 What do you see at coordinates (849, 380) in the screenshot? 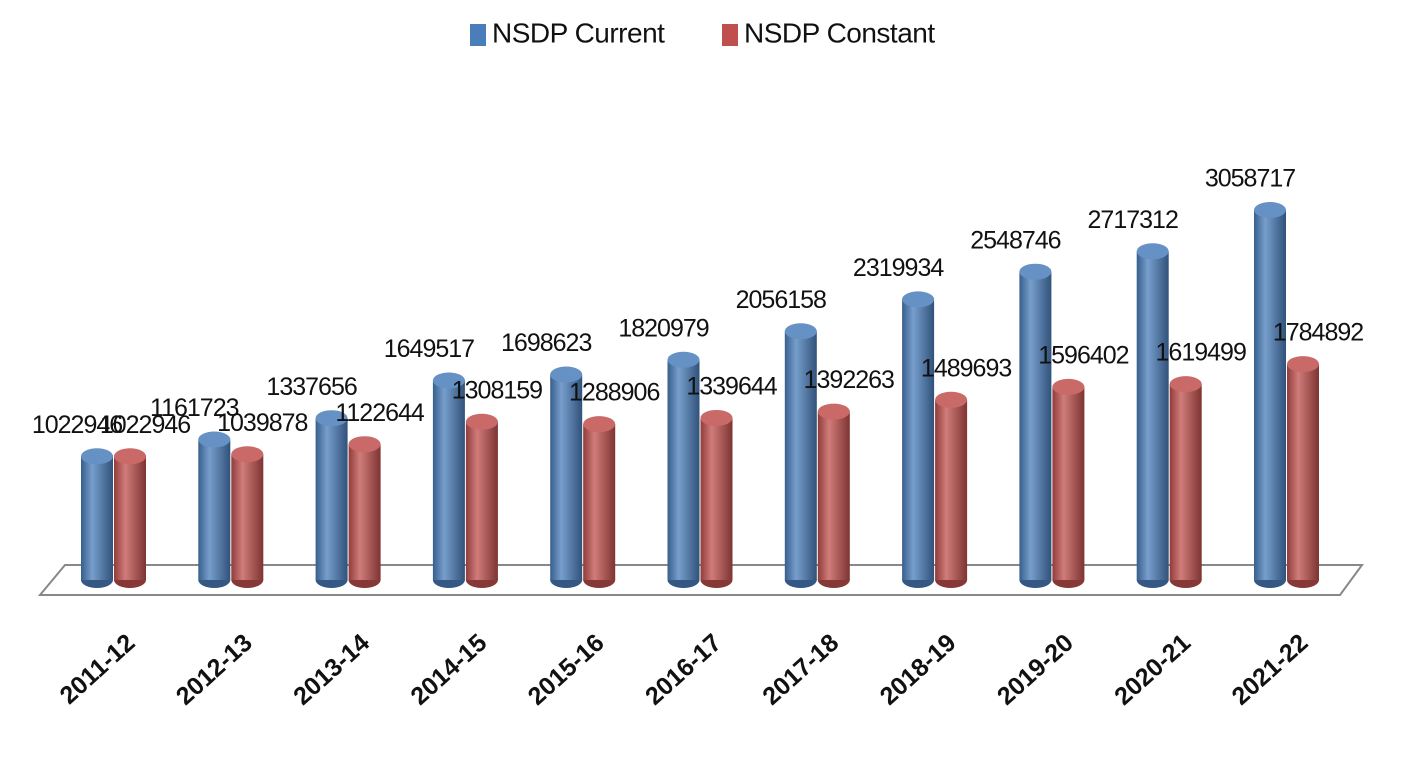
I see `value-label: 1392263` at bounding box center [849, 380].